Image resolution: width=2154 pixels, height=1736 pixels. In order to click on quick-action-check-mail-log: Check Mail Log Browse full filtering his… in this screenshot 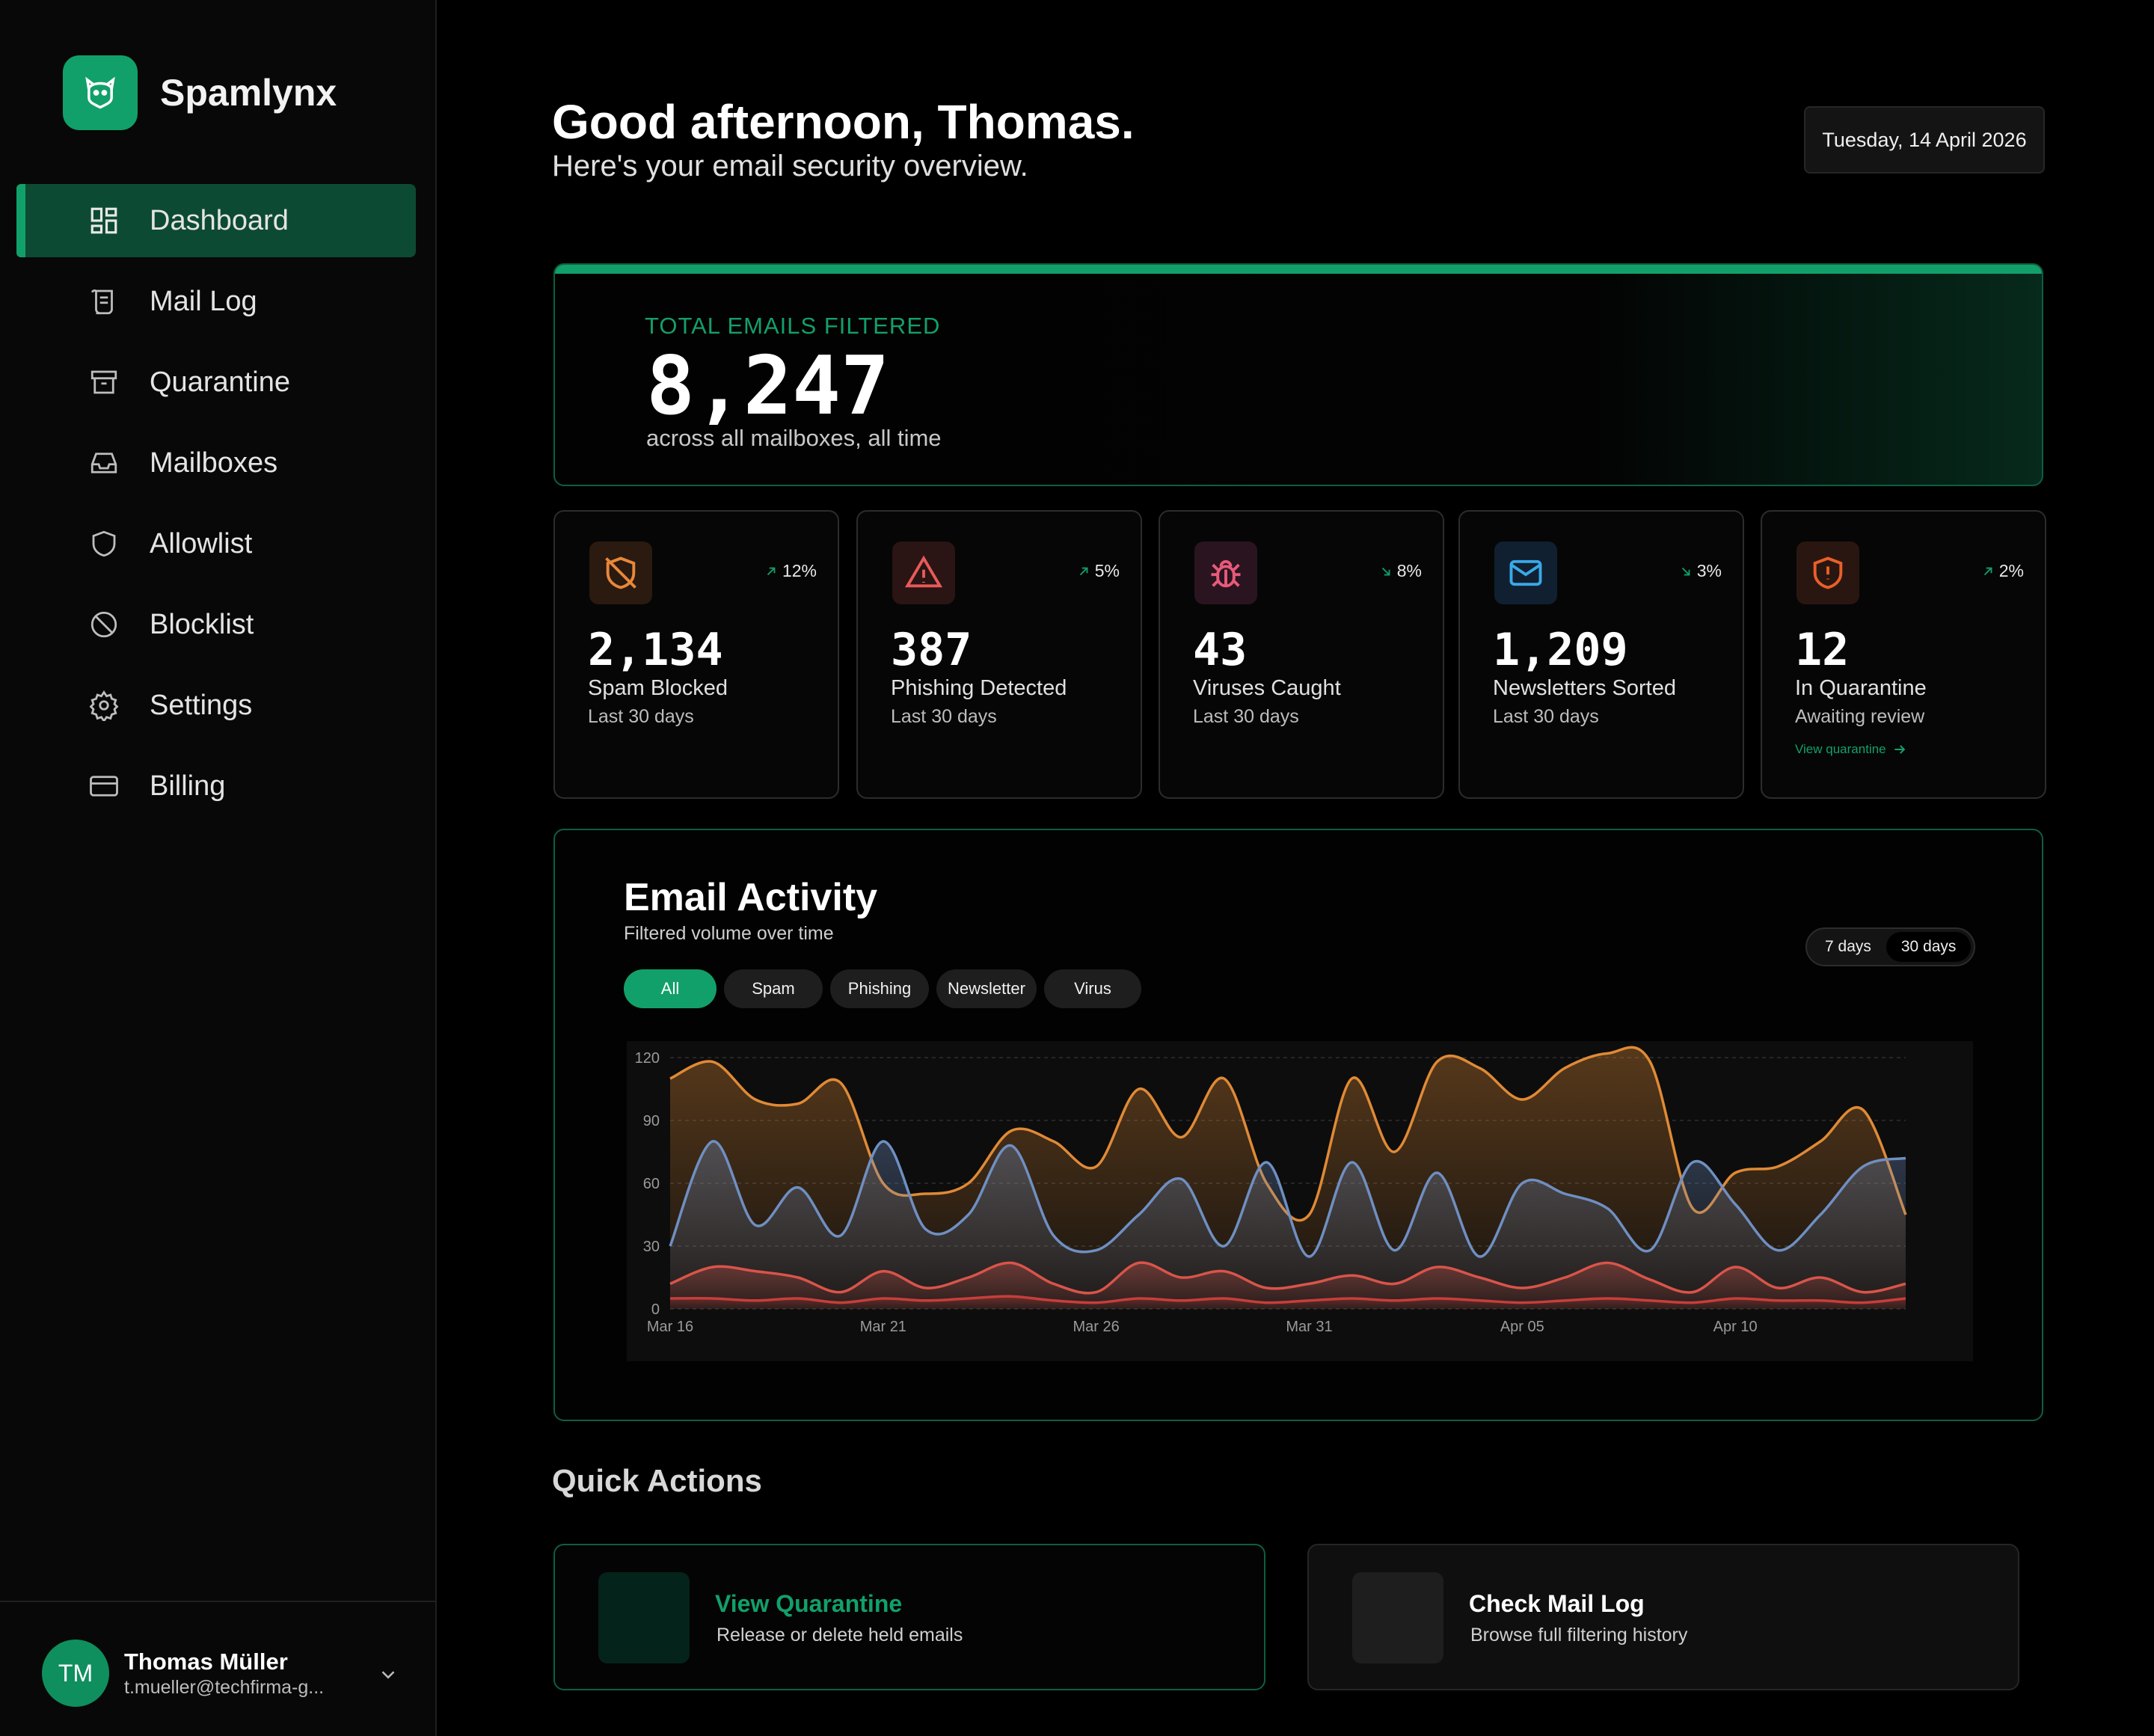, I will do `click(1663, 1617)`.